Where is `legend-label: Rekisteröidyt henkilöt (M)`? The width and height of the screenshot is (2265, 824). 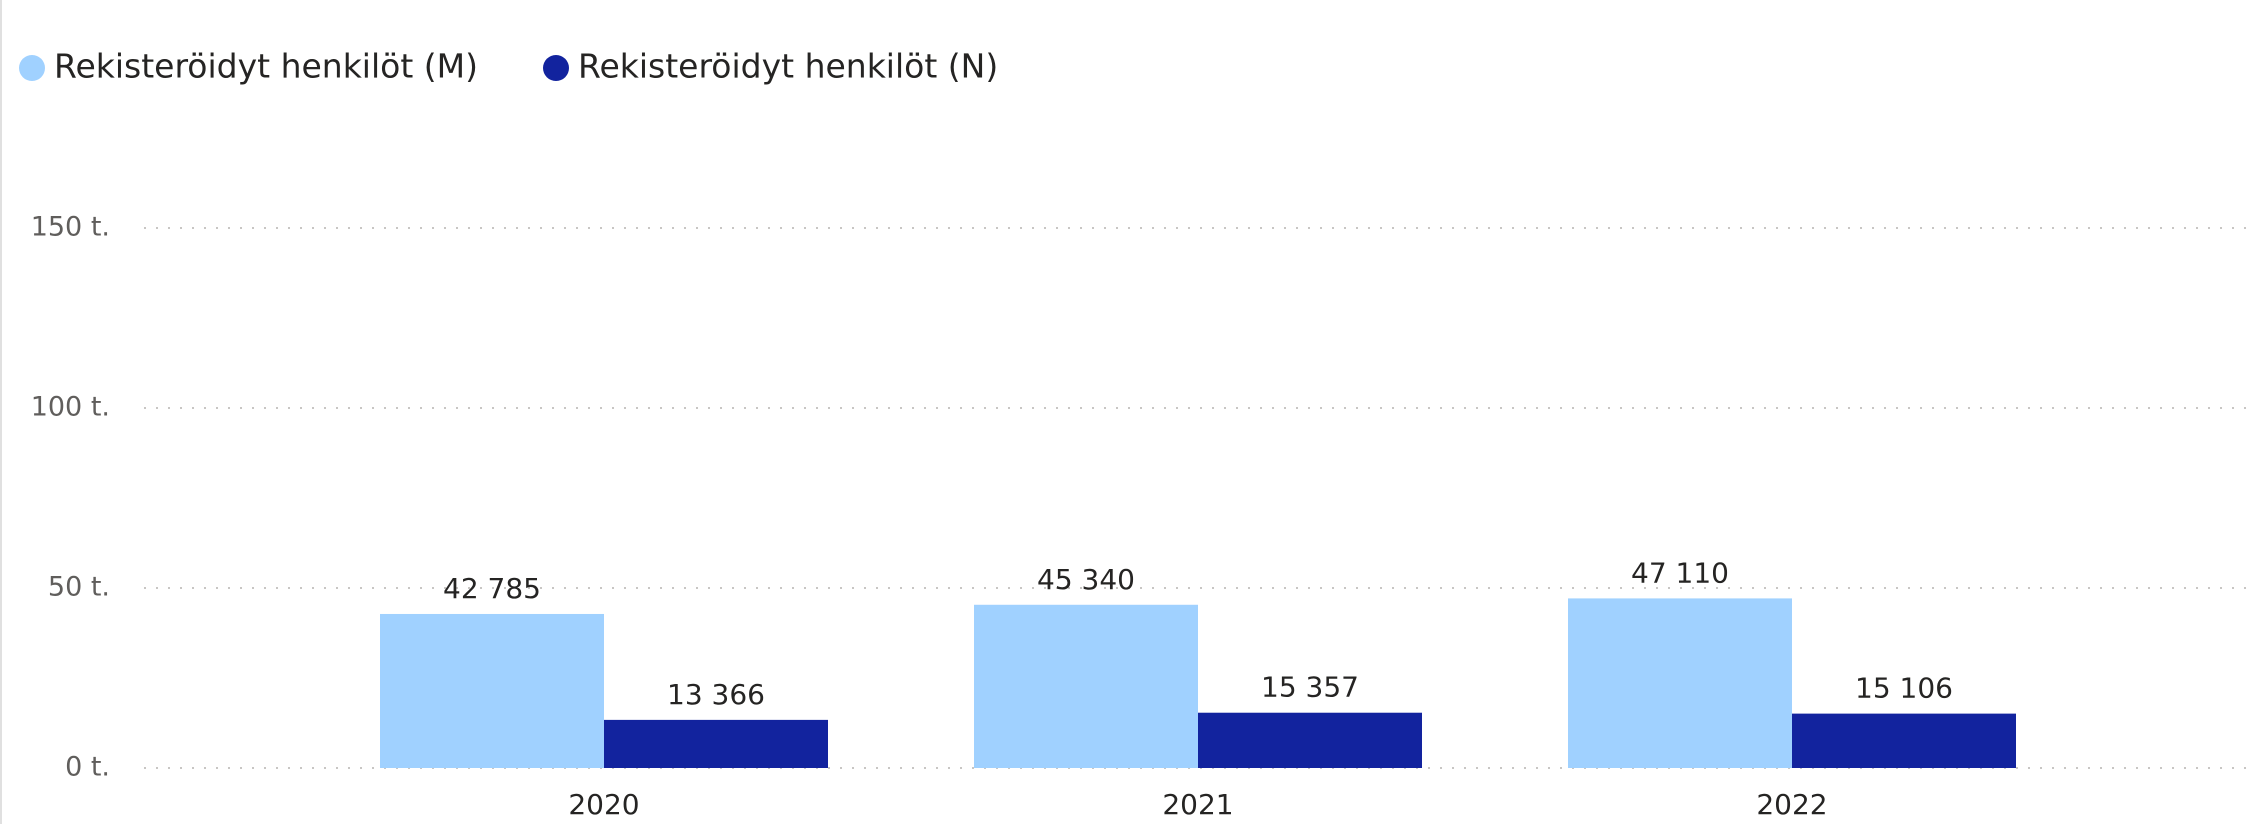
legend-label: Rekisteröidyt henkilöt (M) is located at coordinates (266, 66).